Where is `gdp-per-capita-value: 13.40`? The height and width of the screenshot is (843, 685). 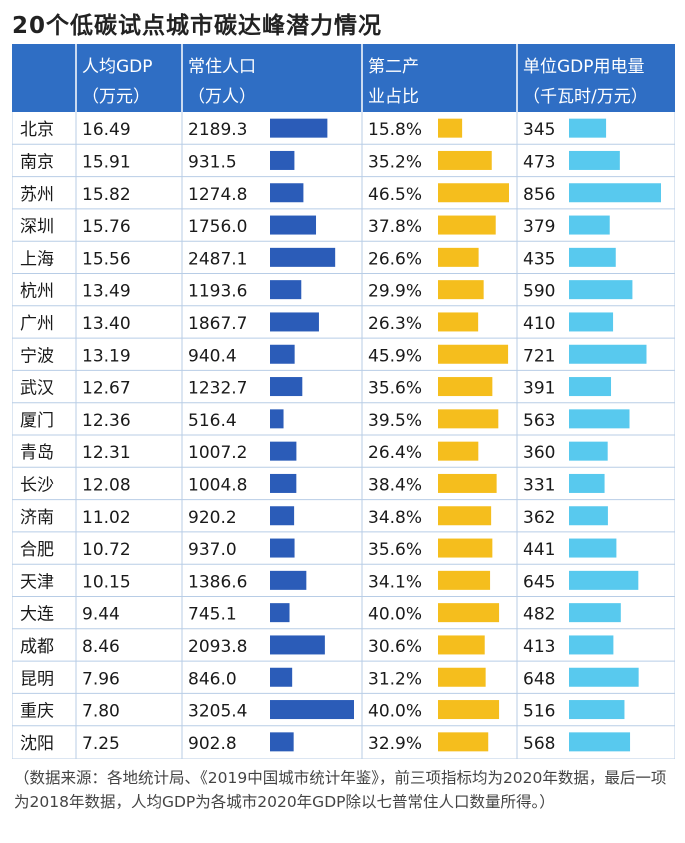 gdp-per-capita-value: 13.40 is located at coordinates (106, 324).